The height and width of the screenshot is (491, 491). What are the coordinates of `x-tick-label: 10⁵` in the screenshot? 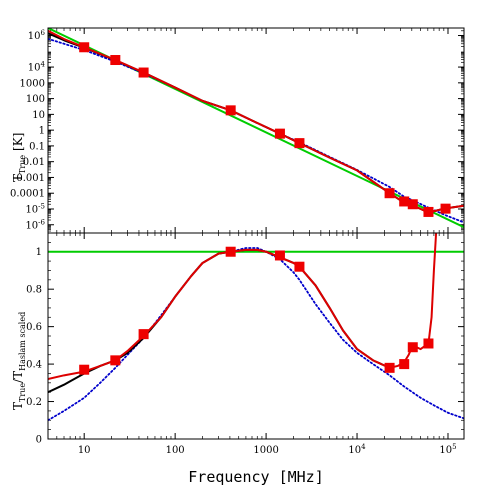 It's located at (447, 449).